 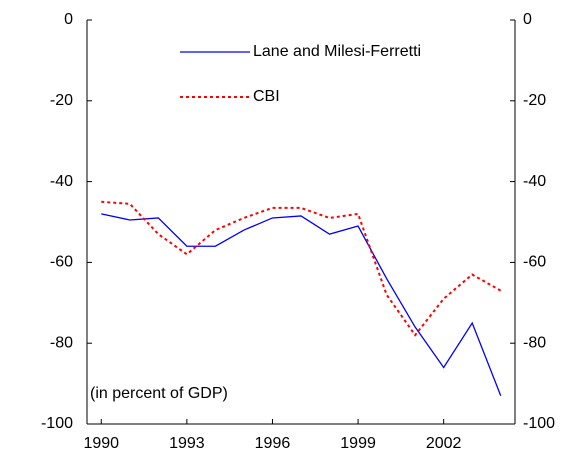 I want to click on y-tick-label: -60, so click(x=61, y=262).